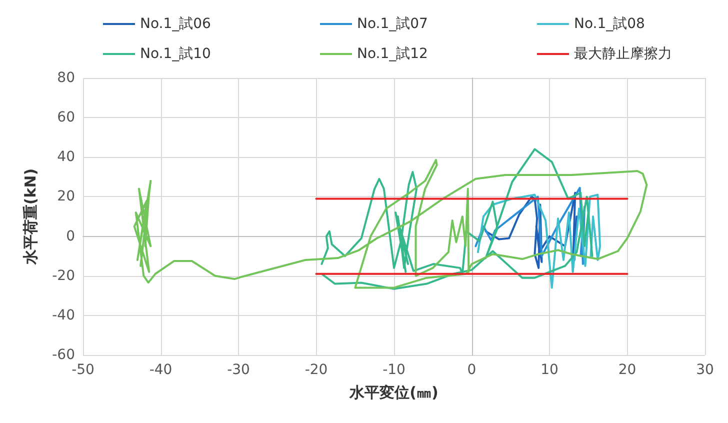 Image resolution: width=728 pixels, height=423 pixels. Describe the element at coordinates (63, 276) in the screenshot. I see `y-tick-label: -20` at that location.